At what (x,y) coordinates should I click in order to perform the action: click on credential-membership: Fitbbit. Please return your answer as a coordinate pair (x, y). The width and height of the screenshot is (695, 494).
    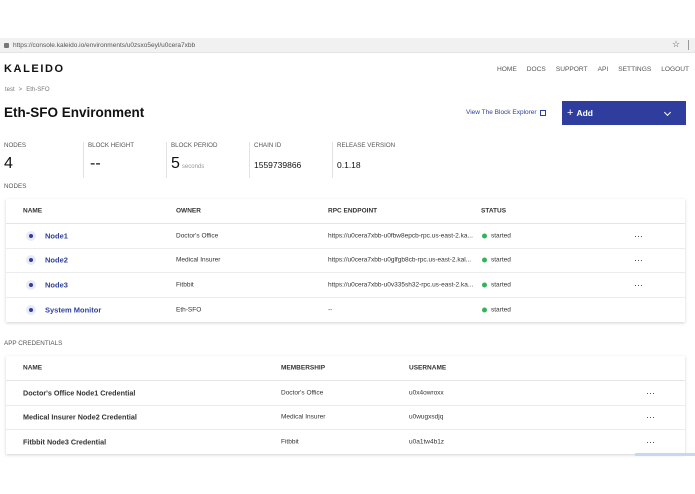
    Looking at the image, I should click on (290, 442).